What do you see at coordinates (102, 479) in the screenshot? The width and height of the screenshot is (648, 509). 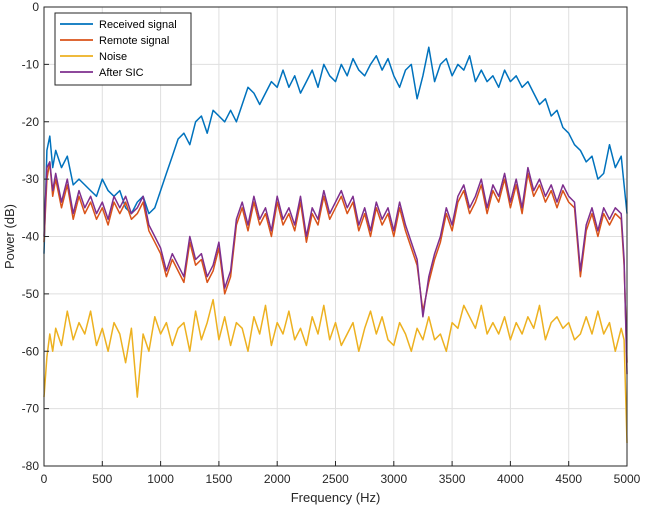 I see `x-tick-label: 500` at bounding box center [102, 479].